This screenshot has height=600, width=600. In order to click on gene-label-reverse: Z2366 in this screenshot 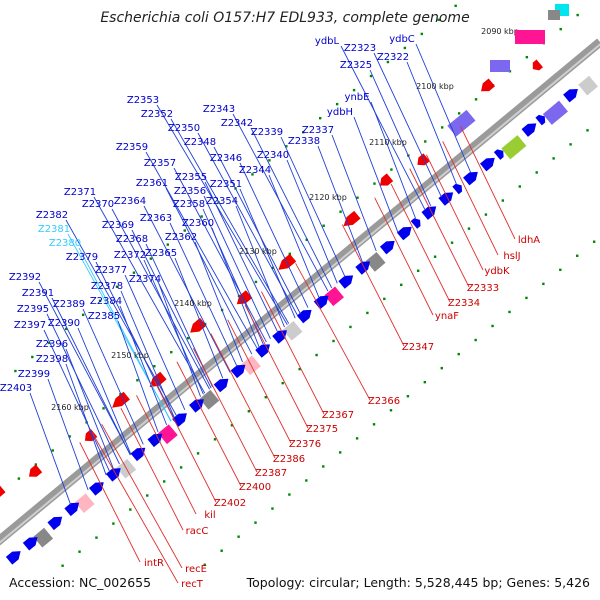, I will do `click(384, 401)`.